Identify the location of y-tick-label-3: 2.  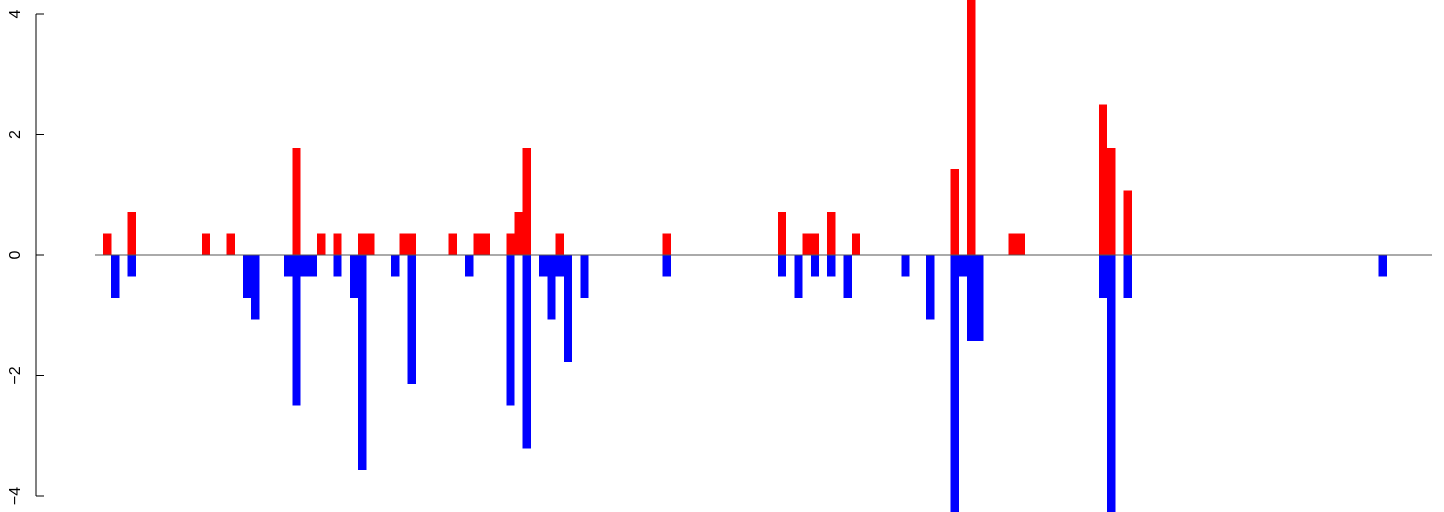
(15, 134).